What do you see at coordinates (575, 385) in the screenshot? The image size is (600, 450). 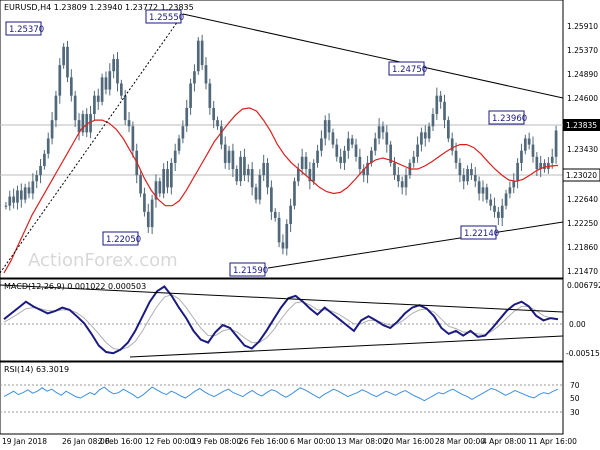 I see `rsi-tick-70: 70` at bounding box center [575, 385].